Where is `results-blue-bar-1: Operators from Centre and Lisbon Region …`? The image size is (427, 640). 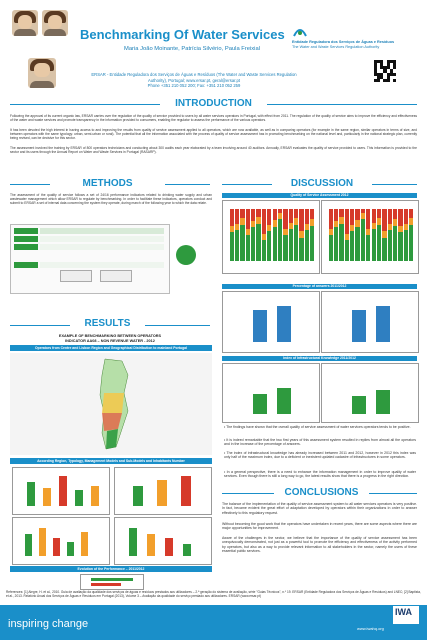
results-blue-bar-1: Operators from Centre and Lisbon Region … is located at coordinates (111, 348).